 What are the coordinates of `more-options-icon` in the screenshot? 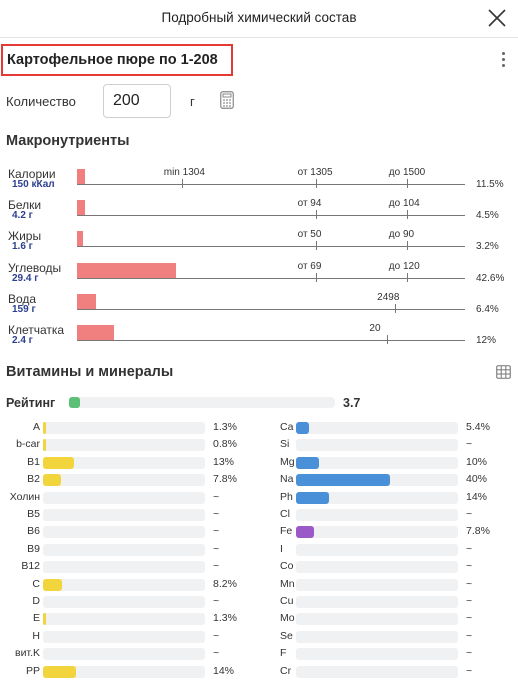 It's located at (503, 61).